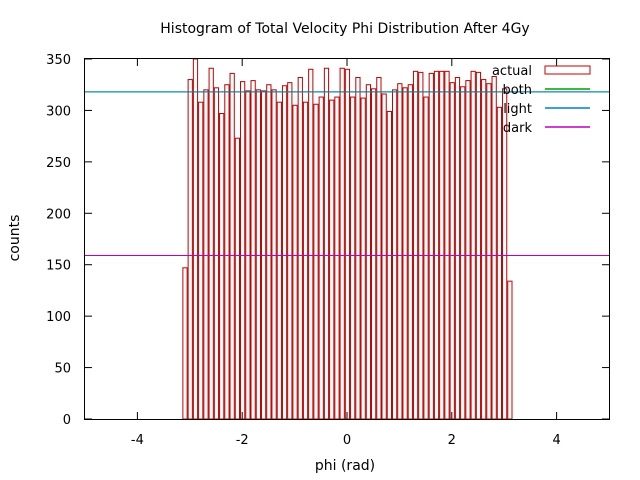 This screenshot has width=640, height=480. Describe the element at coordinates (345, 466) in the screenshot. I see `x-axis-label: phi (rad)` at that location.